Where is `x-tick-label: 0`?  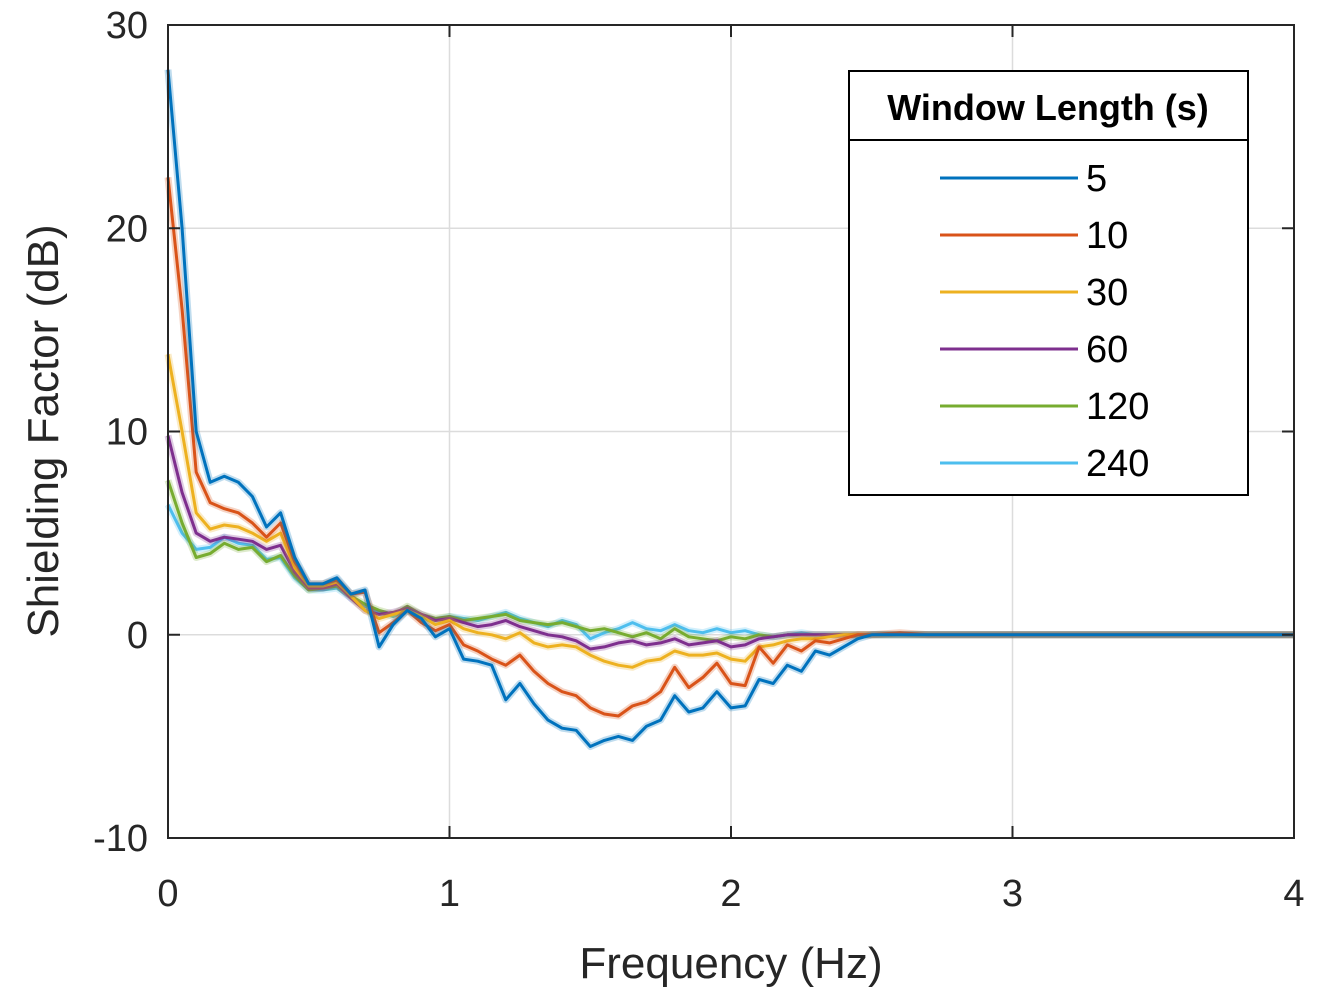 x-tick-label: 0 is located at coordinates (167, 894).